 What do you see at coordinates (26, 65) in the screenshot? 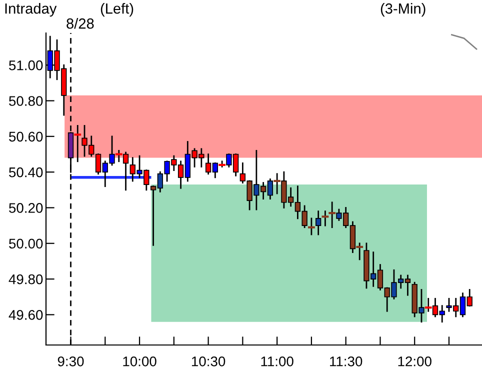
I see `y-tick-label: 51.00` at bounding box center [26, 65].